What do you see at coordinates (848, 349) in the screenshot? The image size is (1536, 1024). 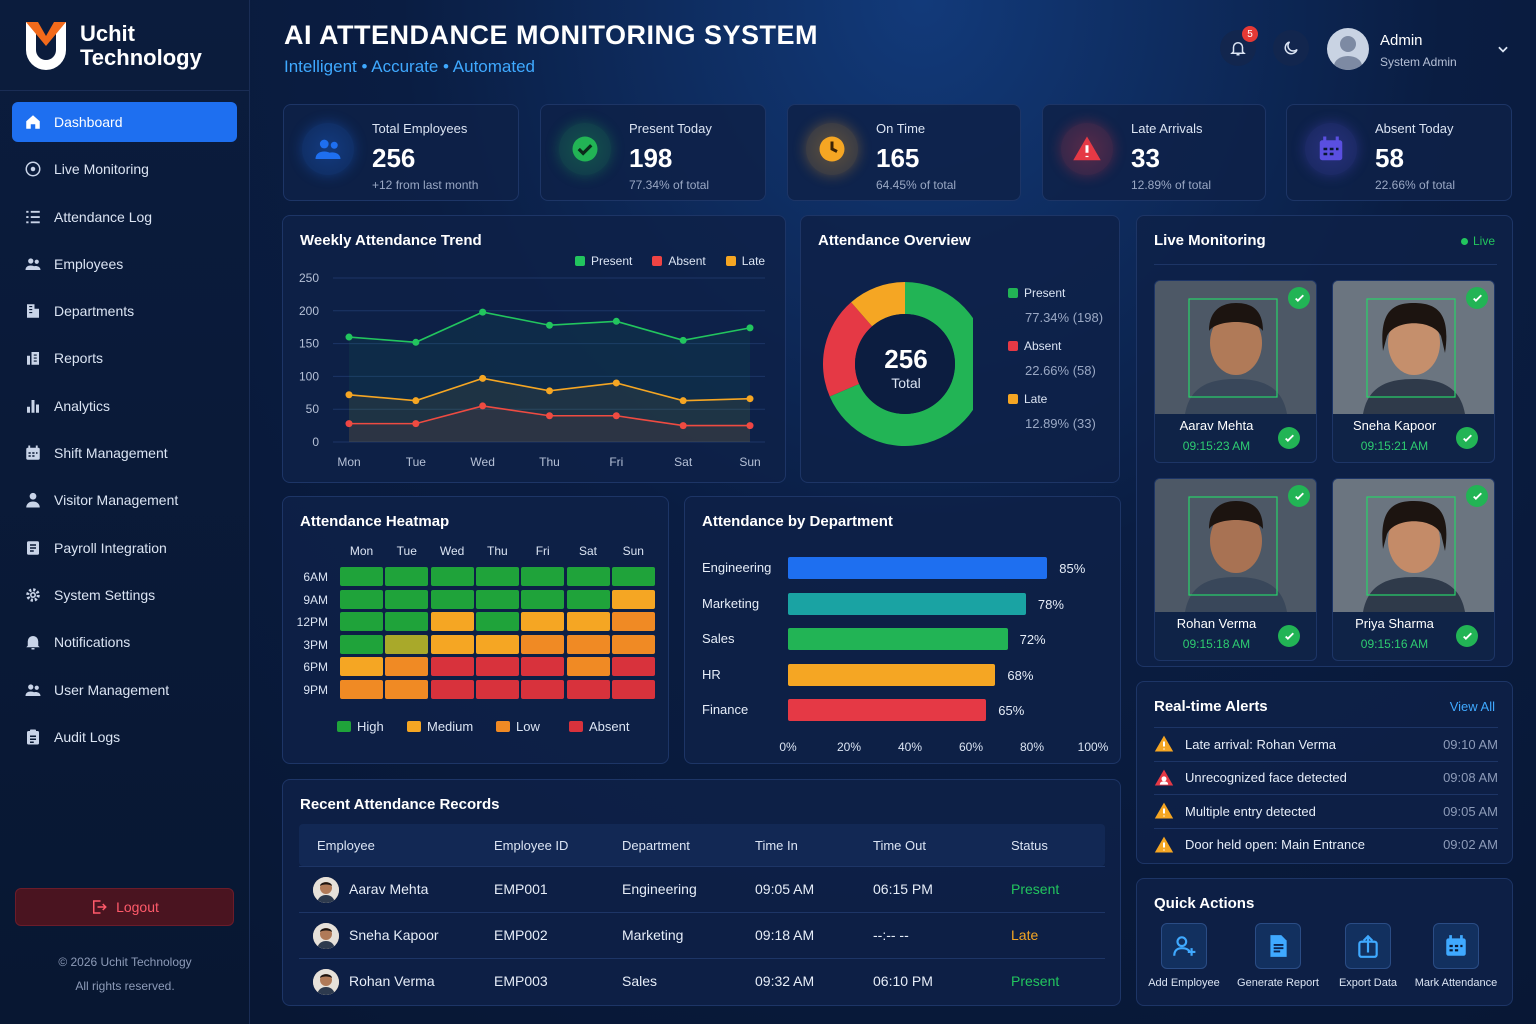 I see `donut-slice-absent` at bounding box center [848, 349].